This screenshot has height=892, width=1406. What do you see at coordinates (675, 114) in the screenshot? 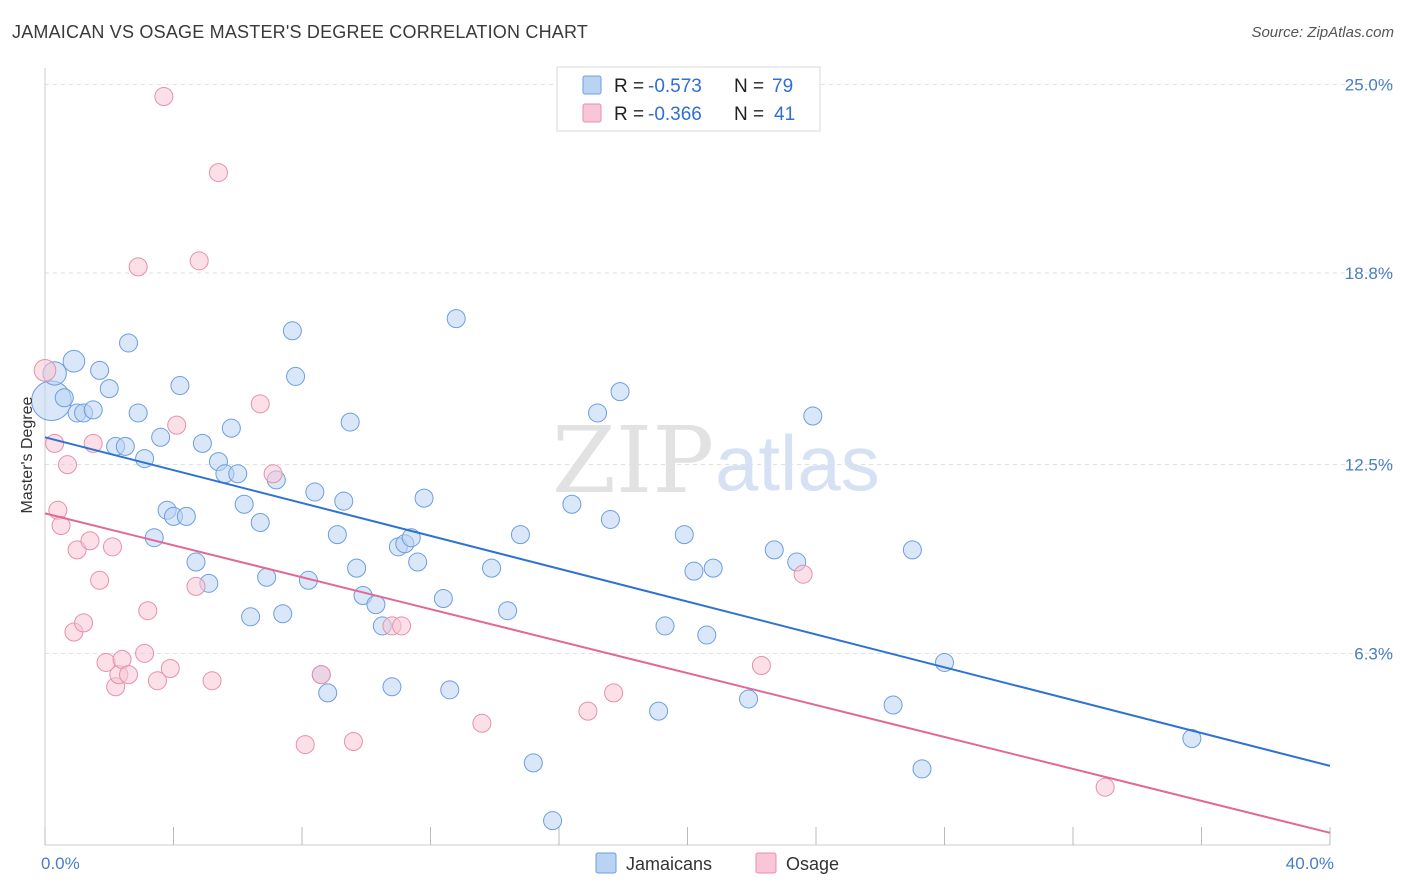
I see `legend-r-value-osage: -0.366` at bounding box center [675, 114].